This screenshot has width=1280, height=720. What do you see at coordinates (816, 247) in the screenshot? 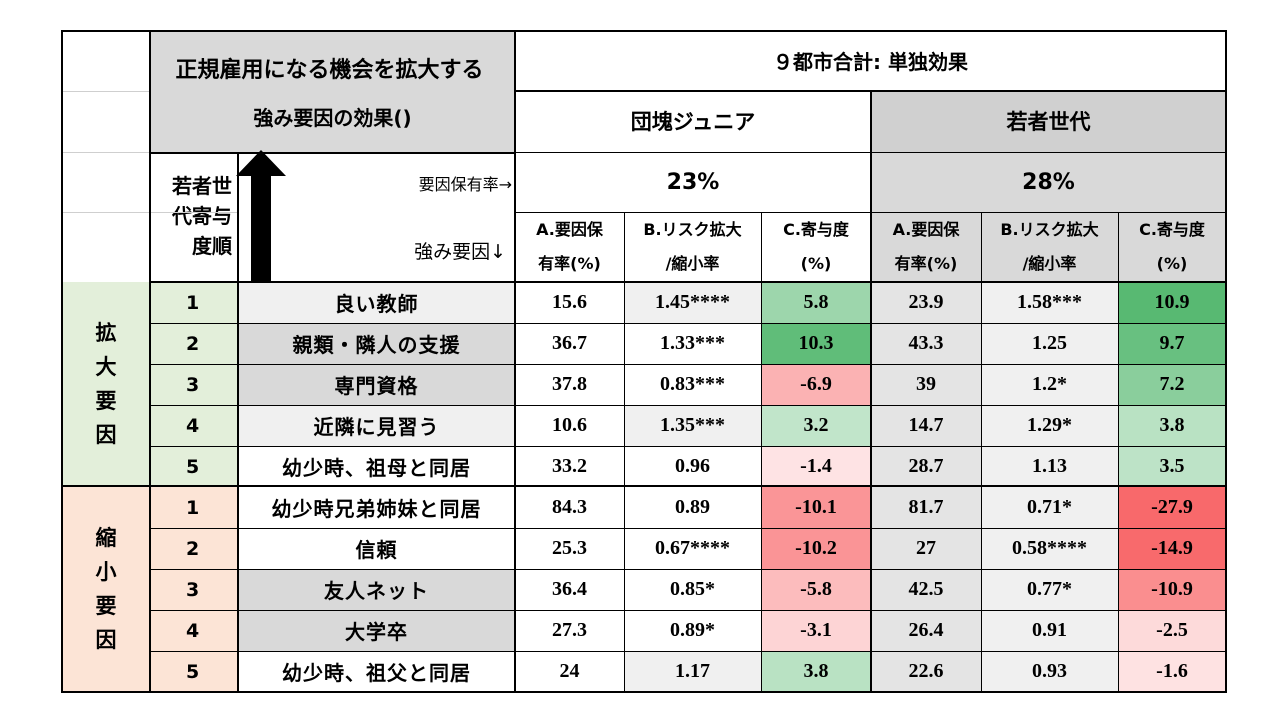
I see `g1-col-c-header: C.寄与度 (%)` at bounding box center [816, 247].